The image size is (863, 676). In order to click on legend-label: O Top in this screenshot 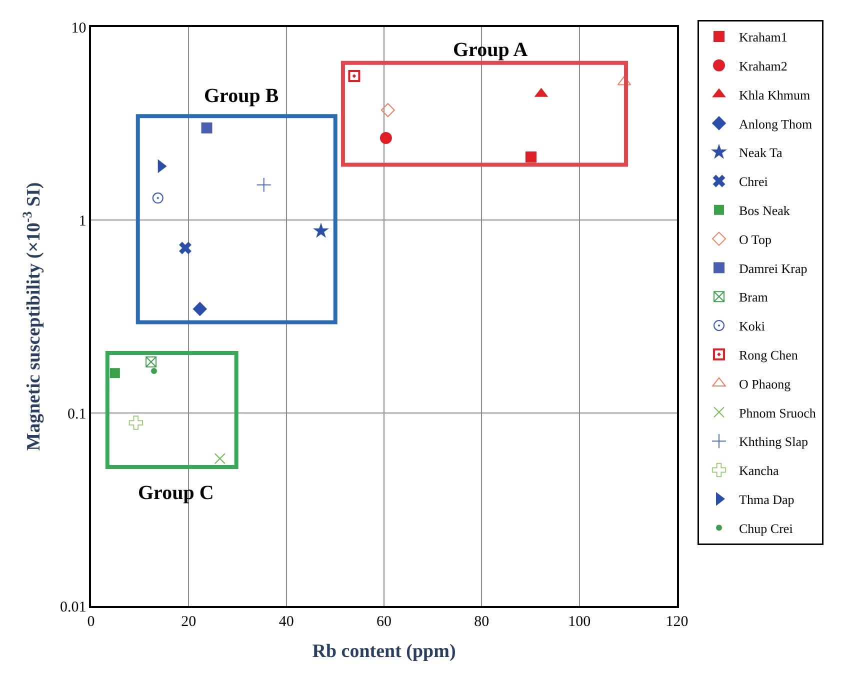, I will do `click(755, 239)`.